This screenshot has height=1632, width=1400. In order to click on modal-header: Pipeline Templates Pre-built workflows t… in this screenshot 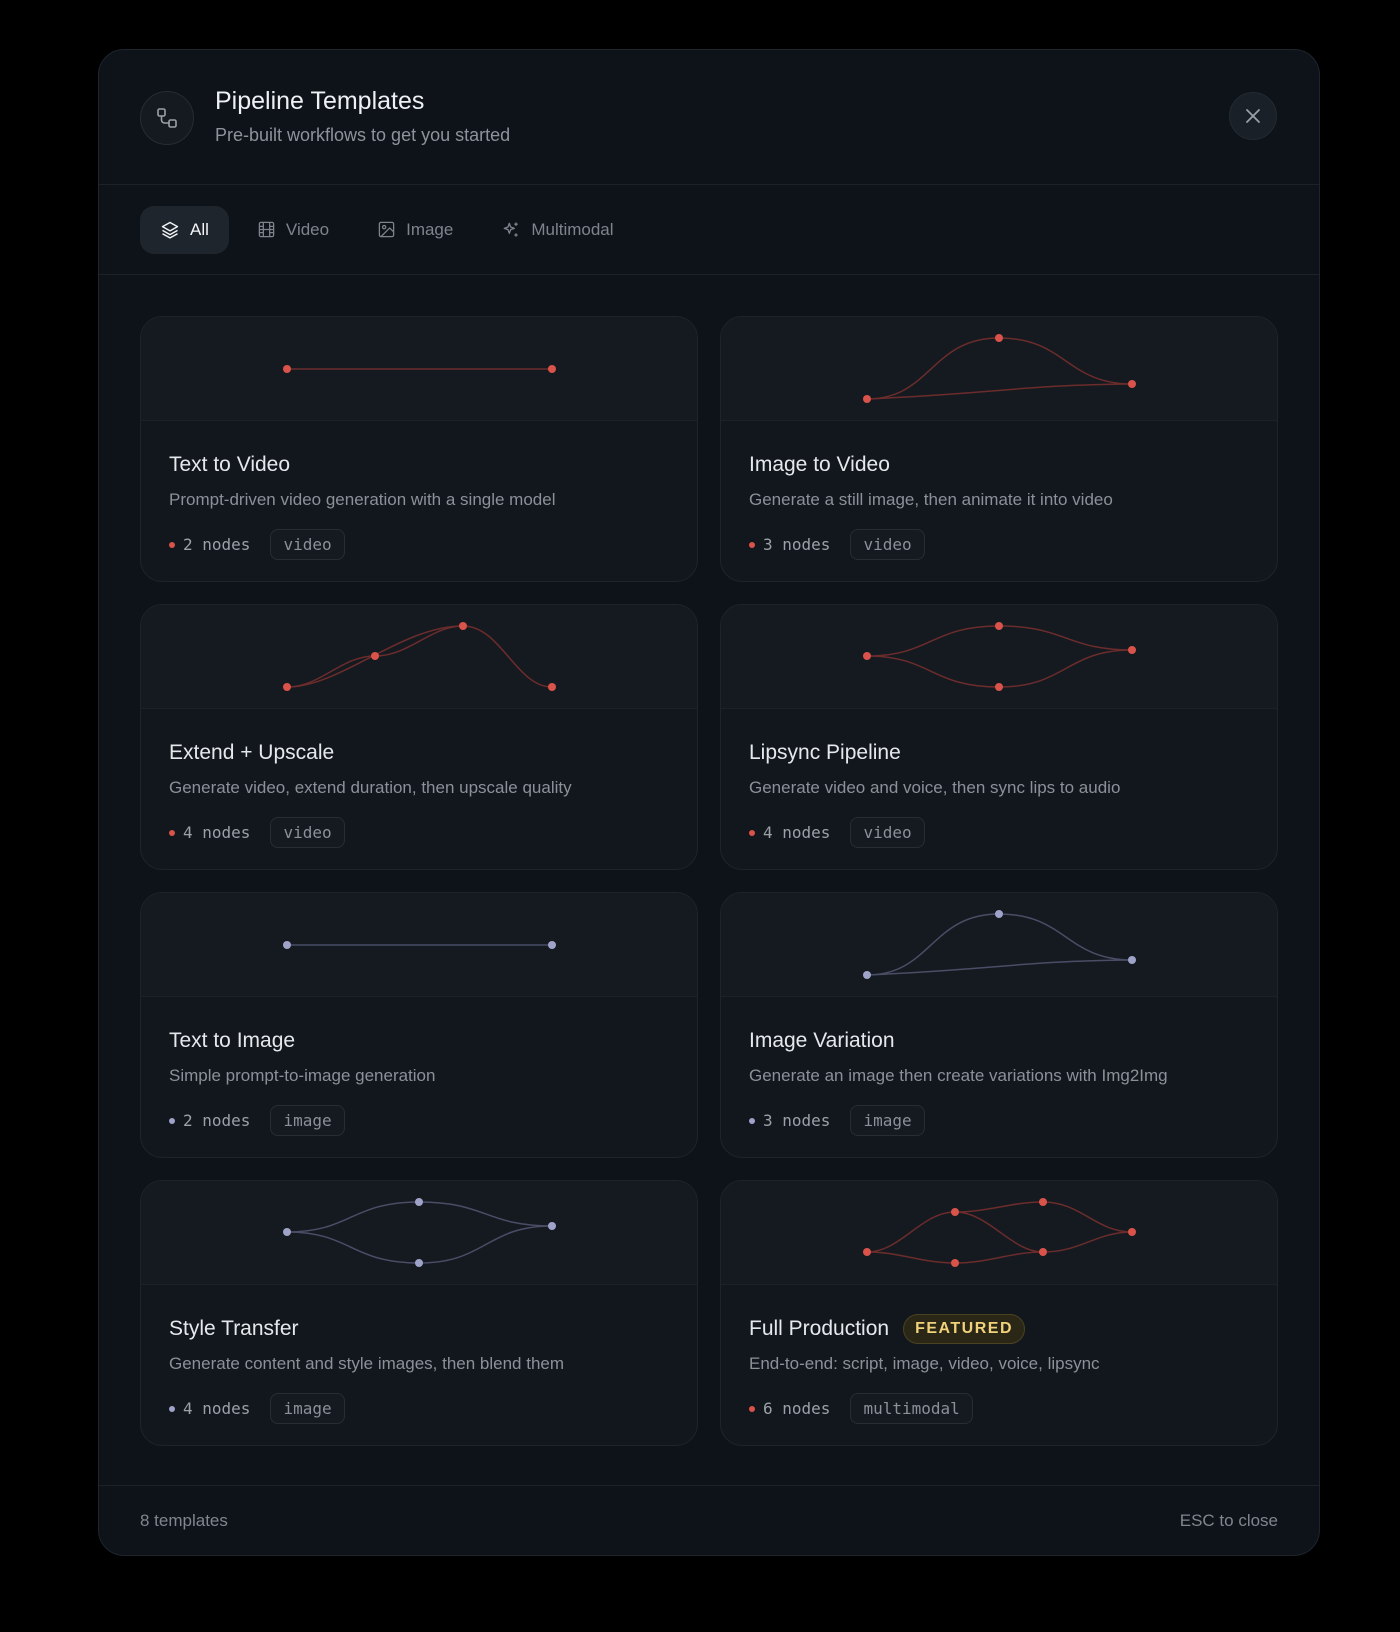, I will do `click(709, 117)`.